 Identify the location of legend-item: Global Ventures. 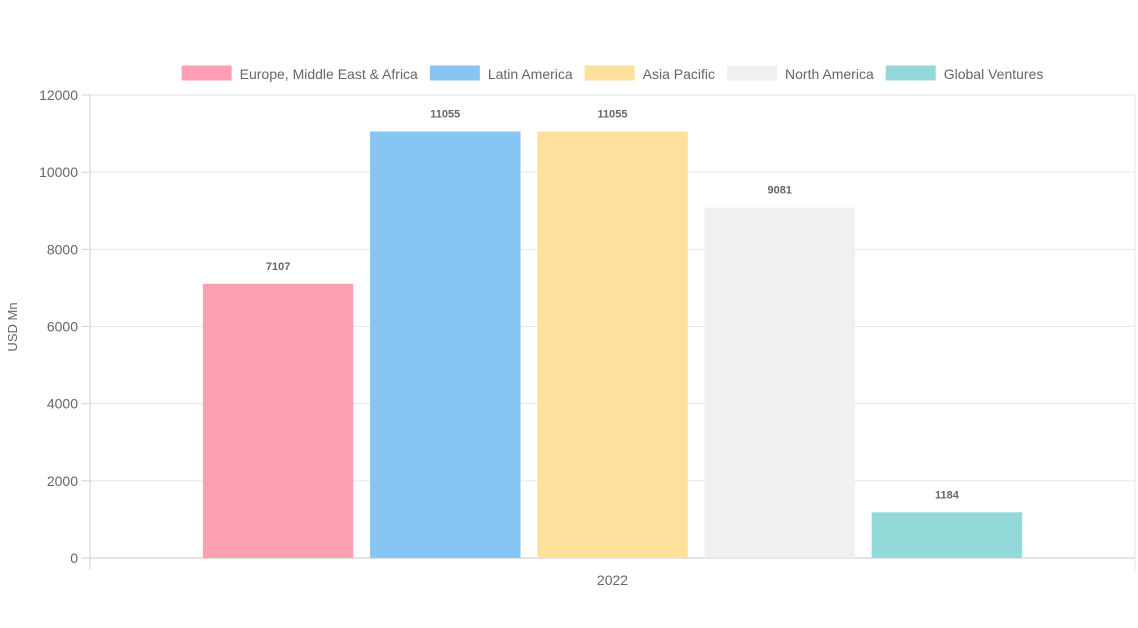
(964, 73).